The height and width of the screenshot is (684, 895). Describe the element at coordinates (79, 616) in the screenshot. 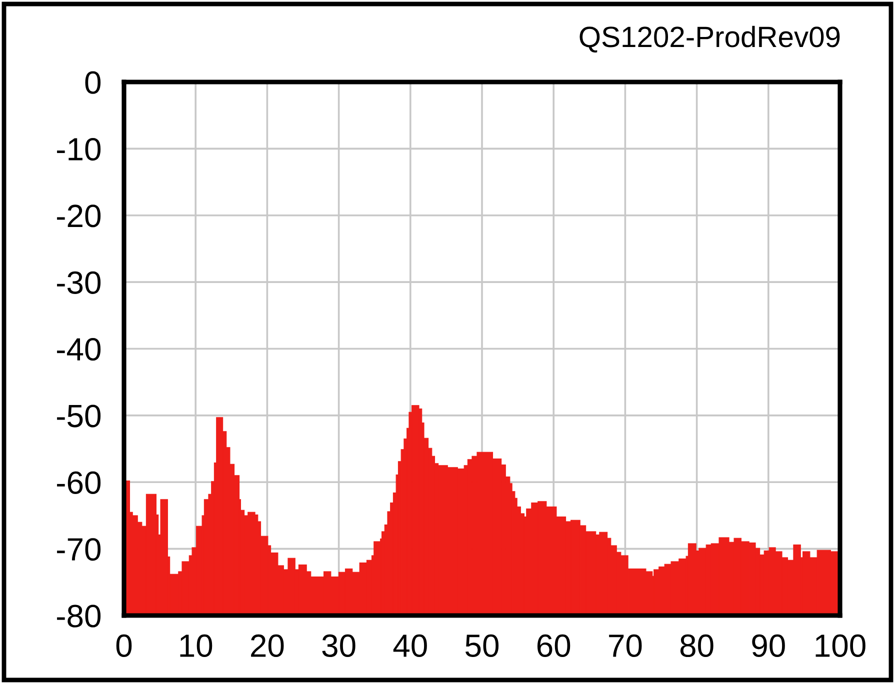

I see `y-tick-label: -80` at that location.